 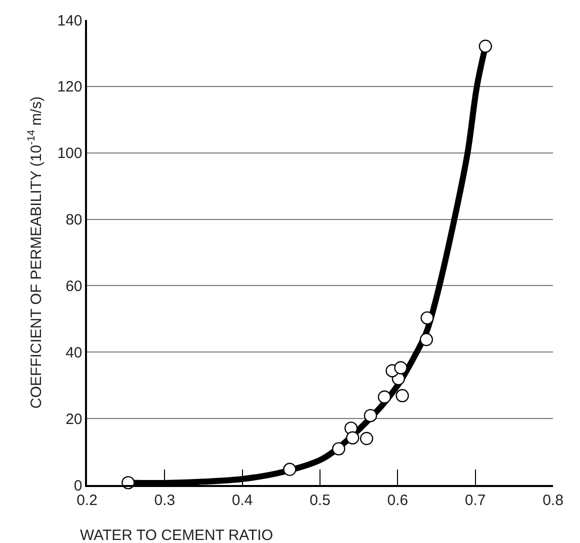 What do you see at coordinates (78, 485) in the screenshot?
I see `y-tick-label: 0` at bounding box center [78, 485].